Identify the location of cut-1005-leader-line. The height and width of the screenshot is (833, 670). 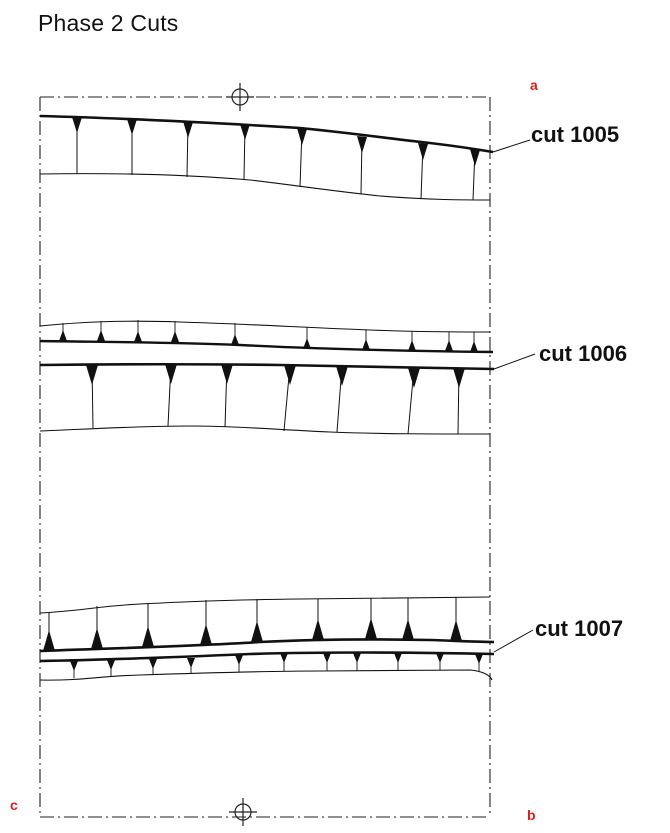
(511, 146).